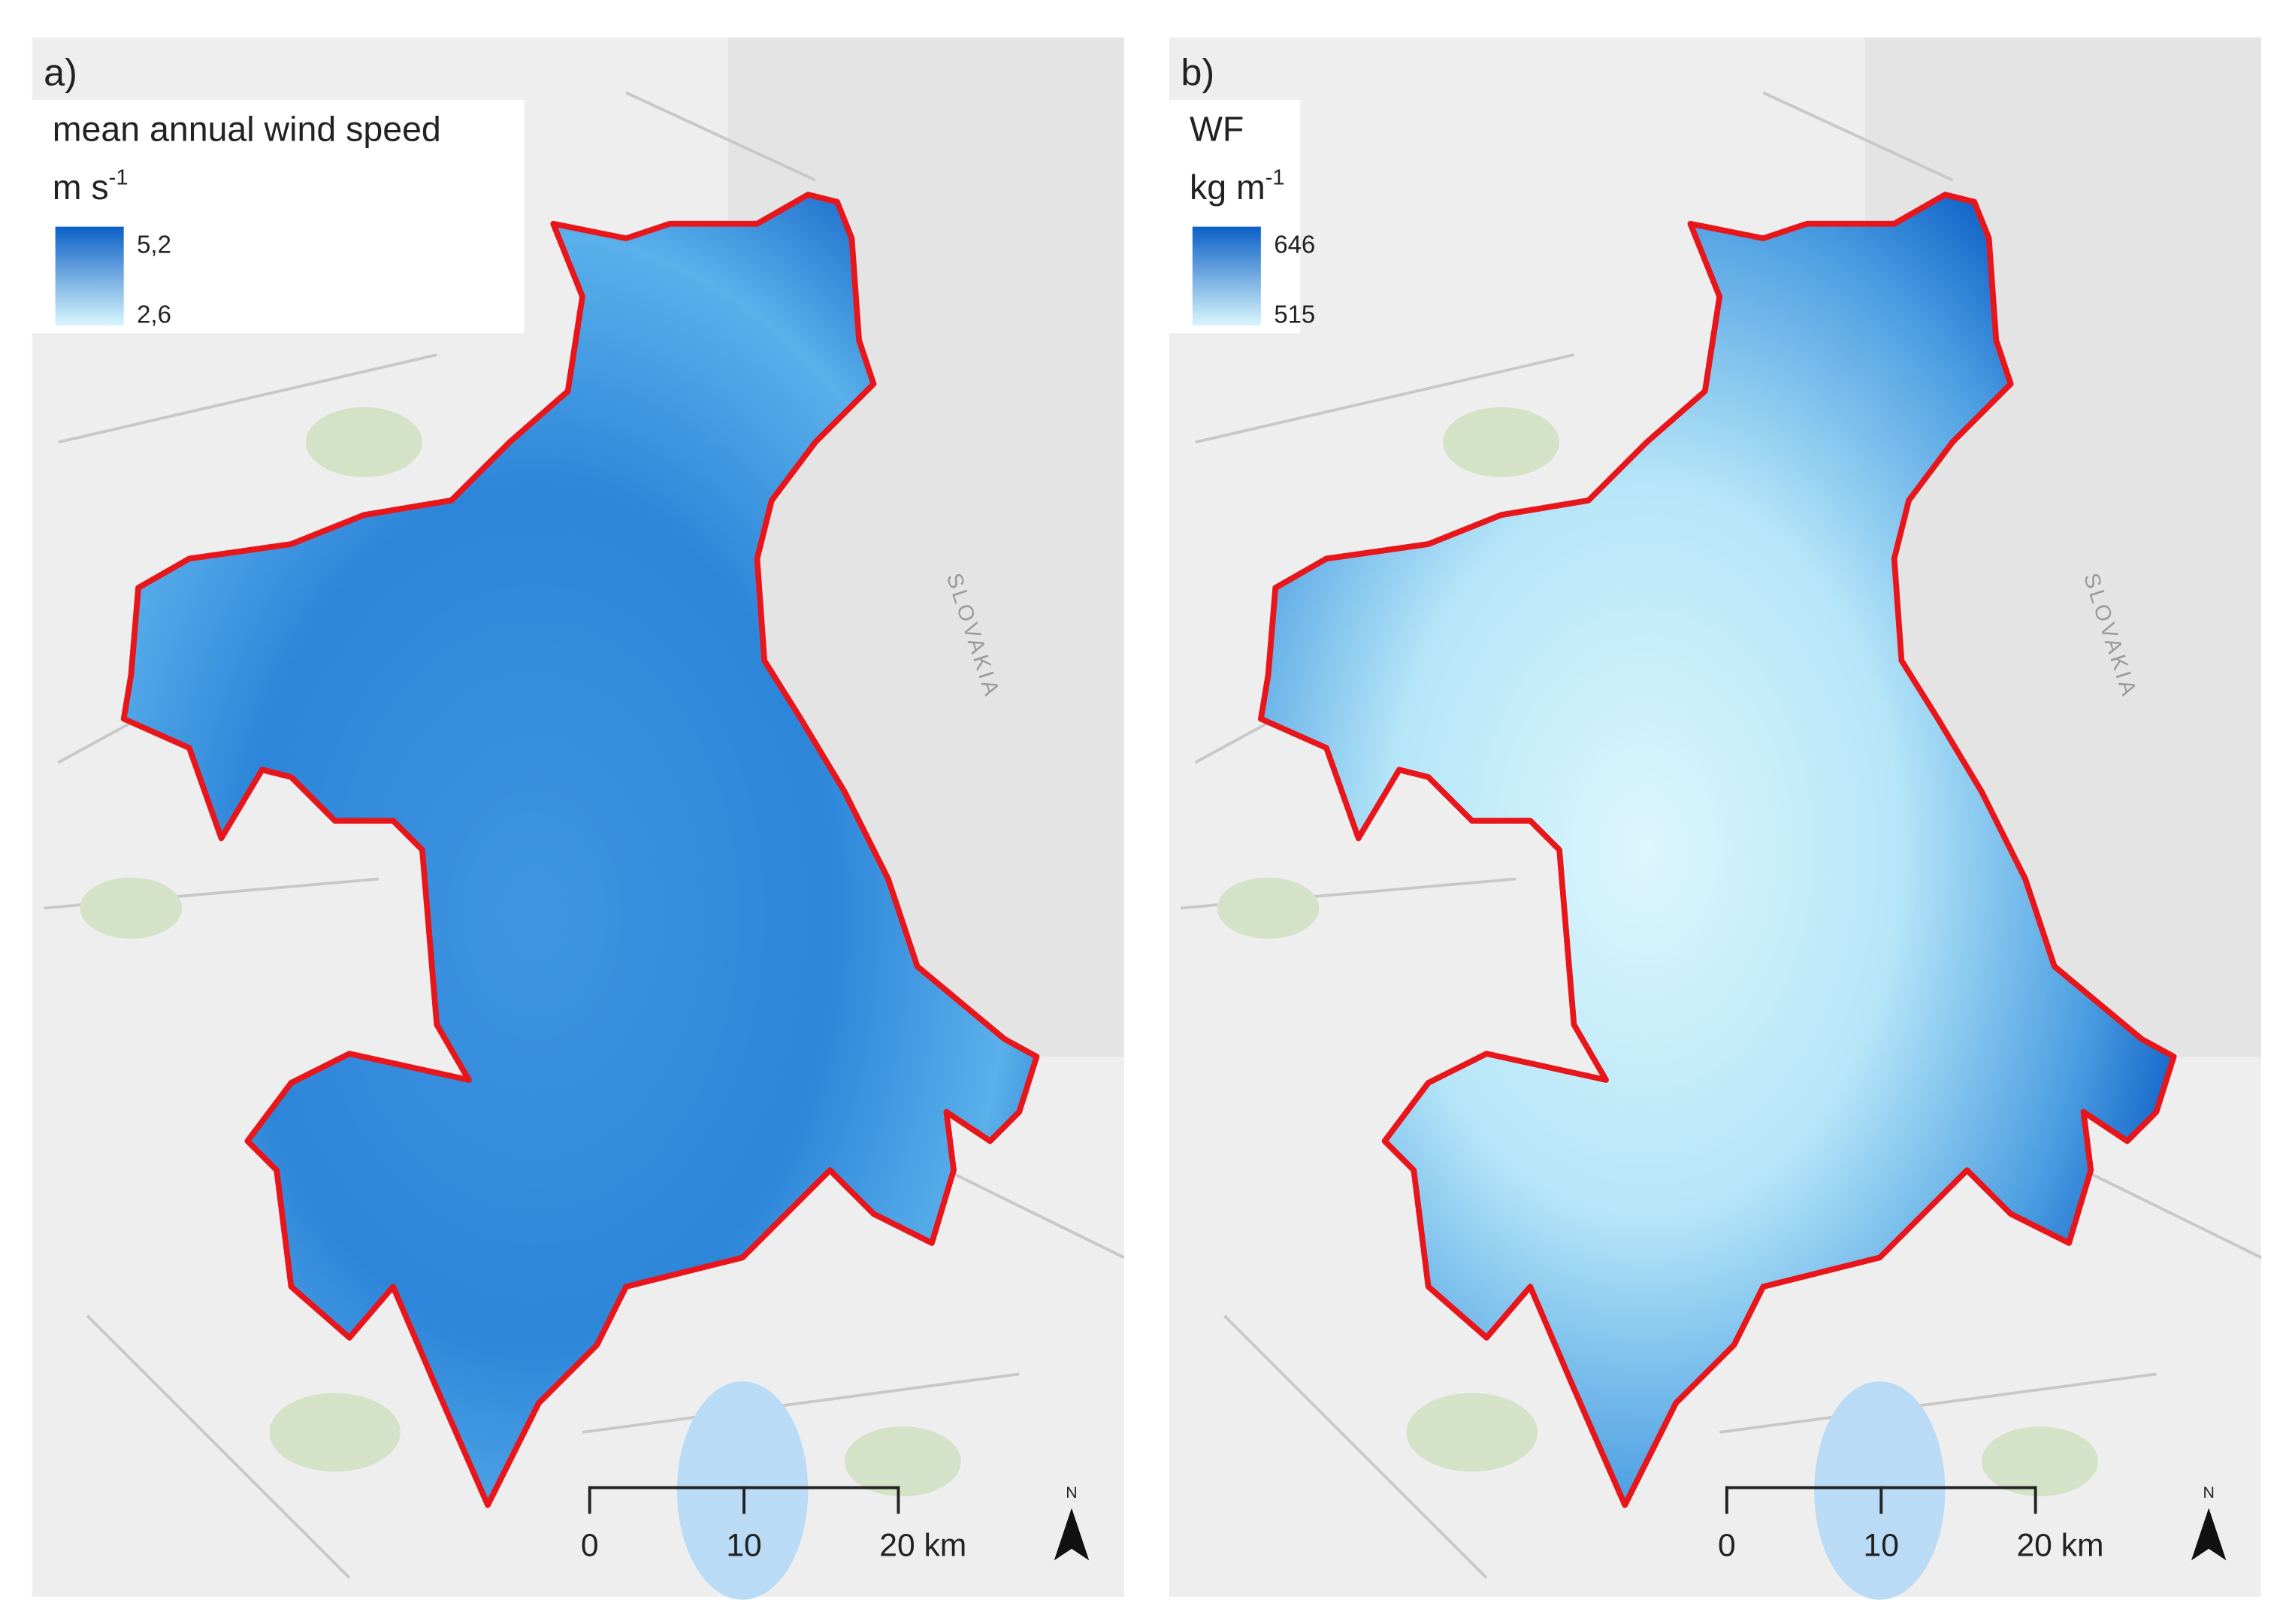  What do you see at coordinates (1294, 314) in the screenshot?
I see `legend-min: 515` at bounding box center [1294, 314].